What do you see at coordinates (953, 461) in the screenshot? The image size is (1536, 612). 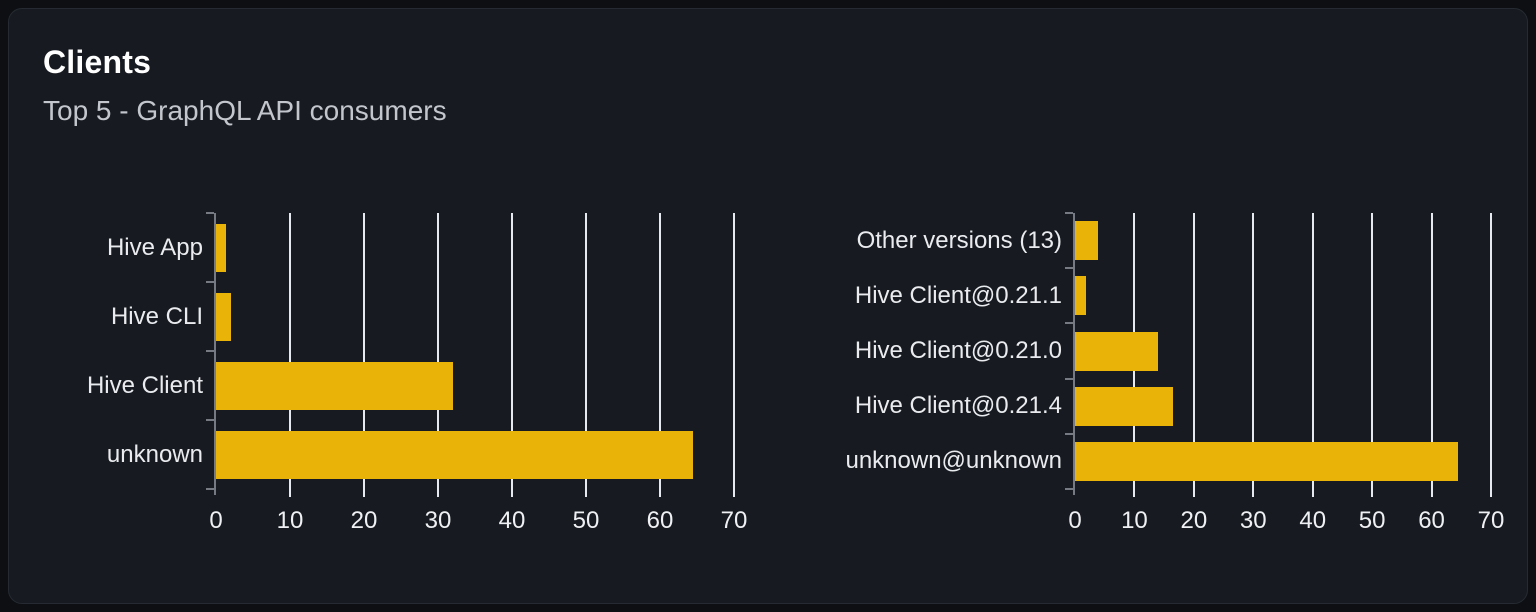 I see `category-label: unknown@unknown` at bounding box center [953, 461].